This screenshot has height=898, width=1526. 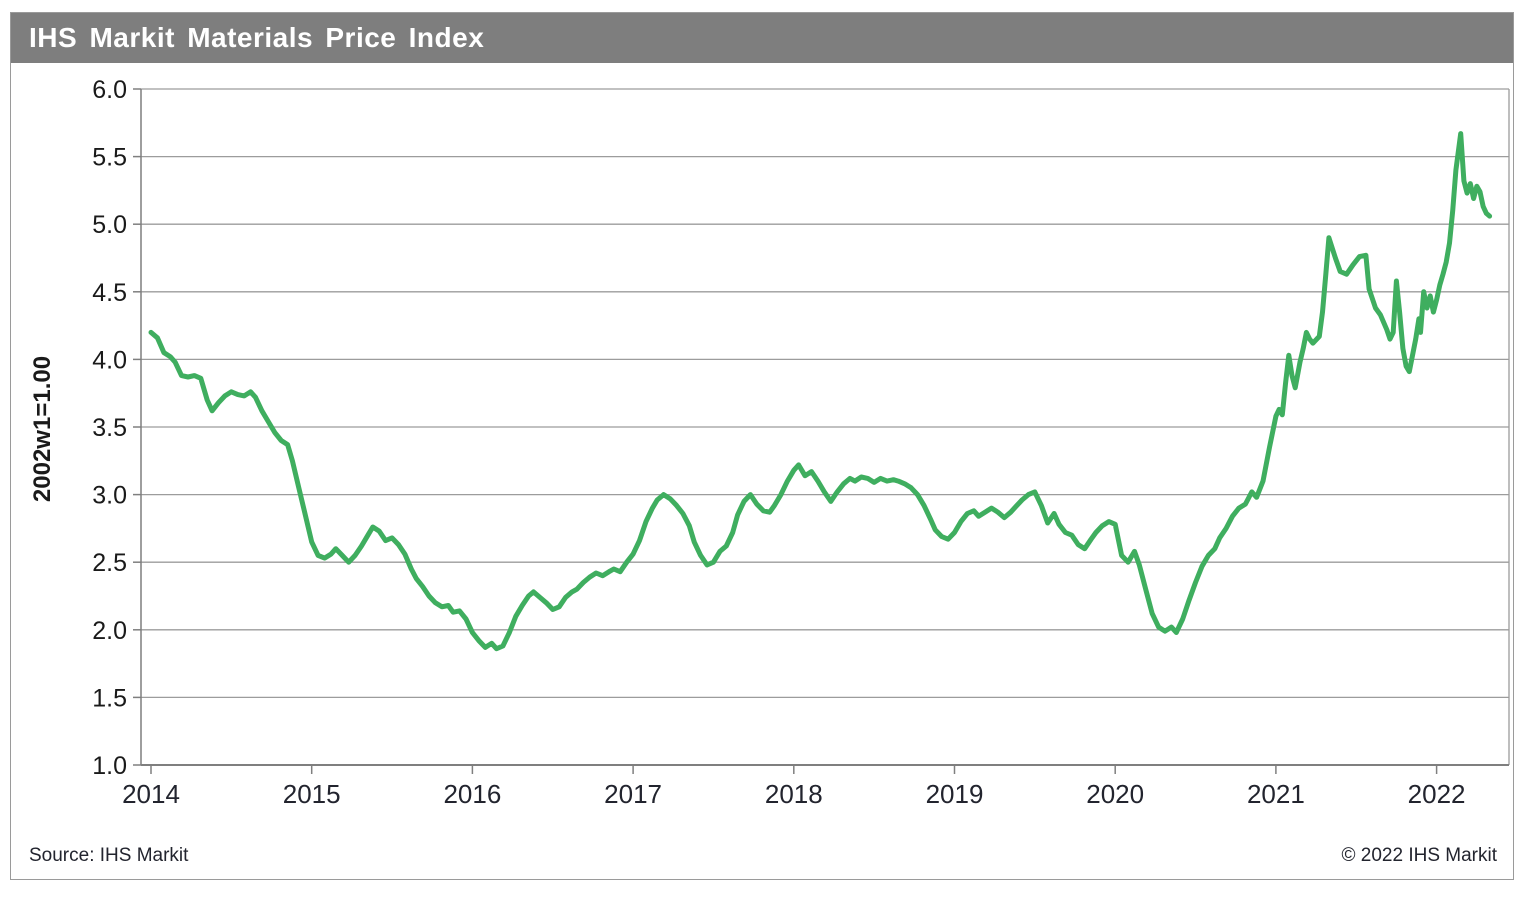 What do you see at coordinates (109, 293) in the screenshot?
I see `y-tick-label-4.5: 4.5` at bounding box center [109, 293].